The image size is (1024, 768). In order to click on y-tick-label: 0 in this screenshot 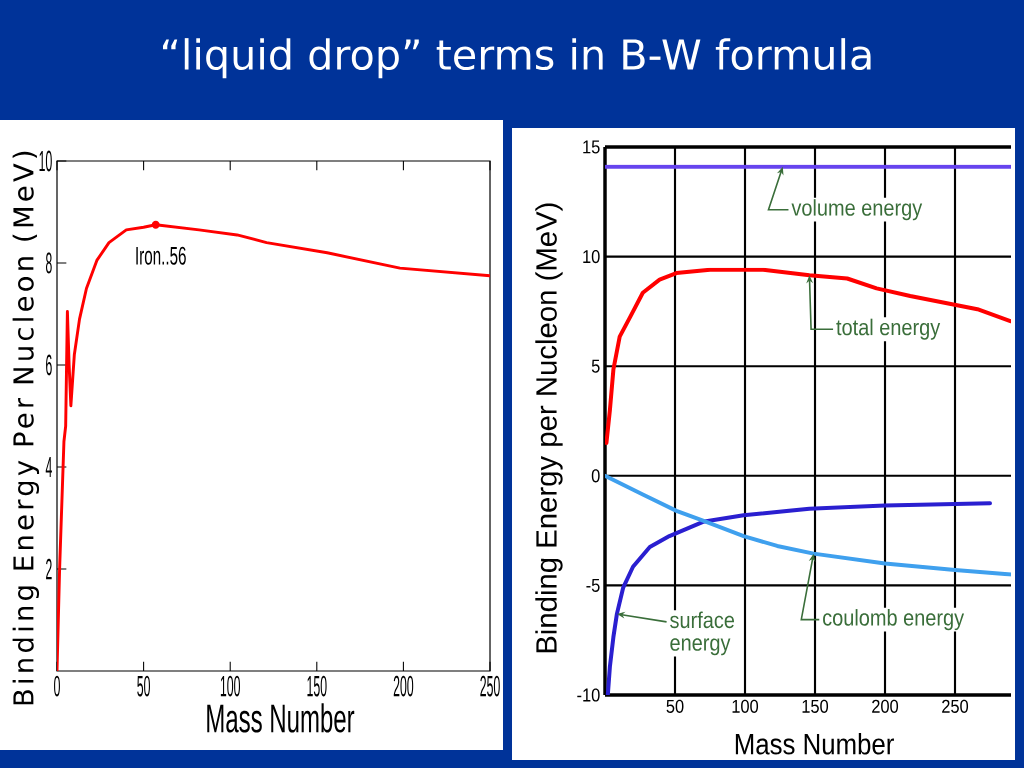, I will do `click(595, 476)`.